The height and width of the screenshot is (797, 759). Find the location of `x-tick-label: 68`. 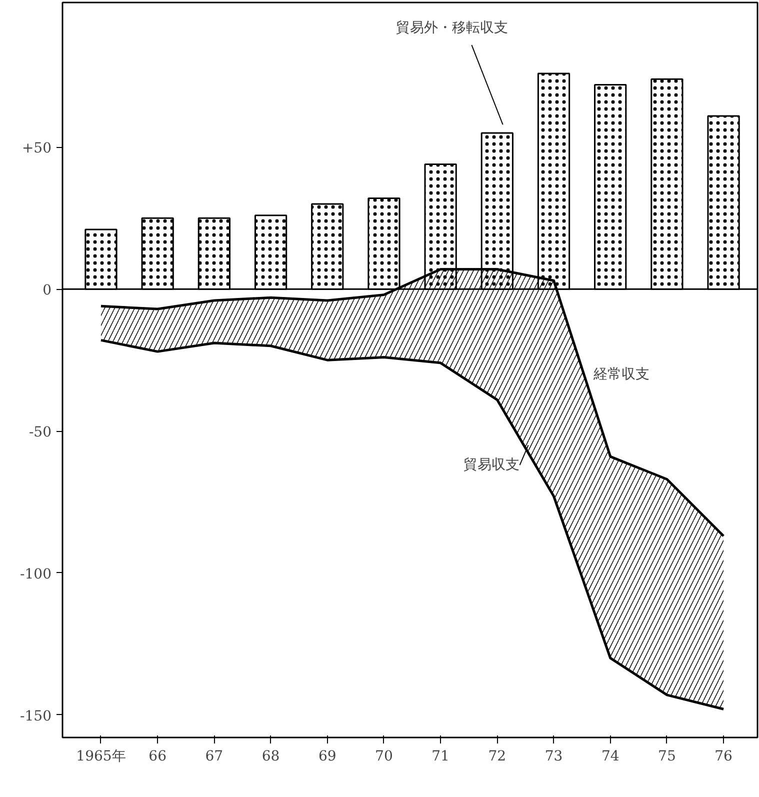

x-tick-label: 68 is located at coordinates (271, 756).